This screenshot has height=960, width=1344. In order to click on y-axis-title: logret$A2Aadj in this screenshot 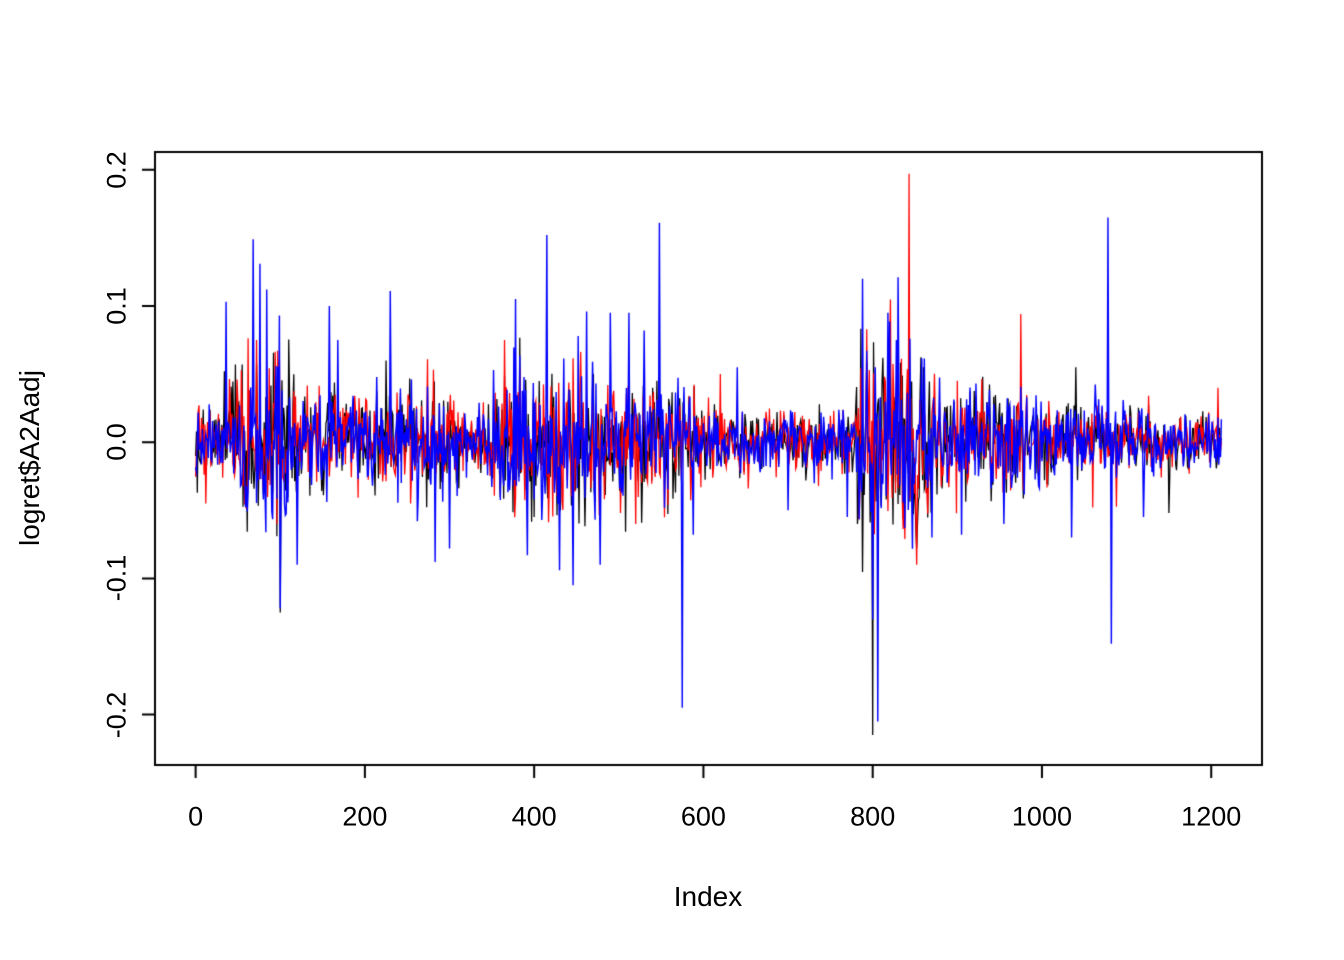, I will do `click(29, 458)`.